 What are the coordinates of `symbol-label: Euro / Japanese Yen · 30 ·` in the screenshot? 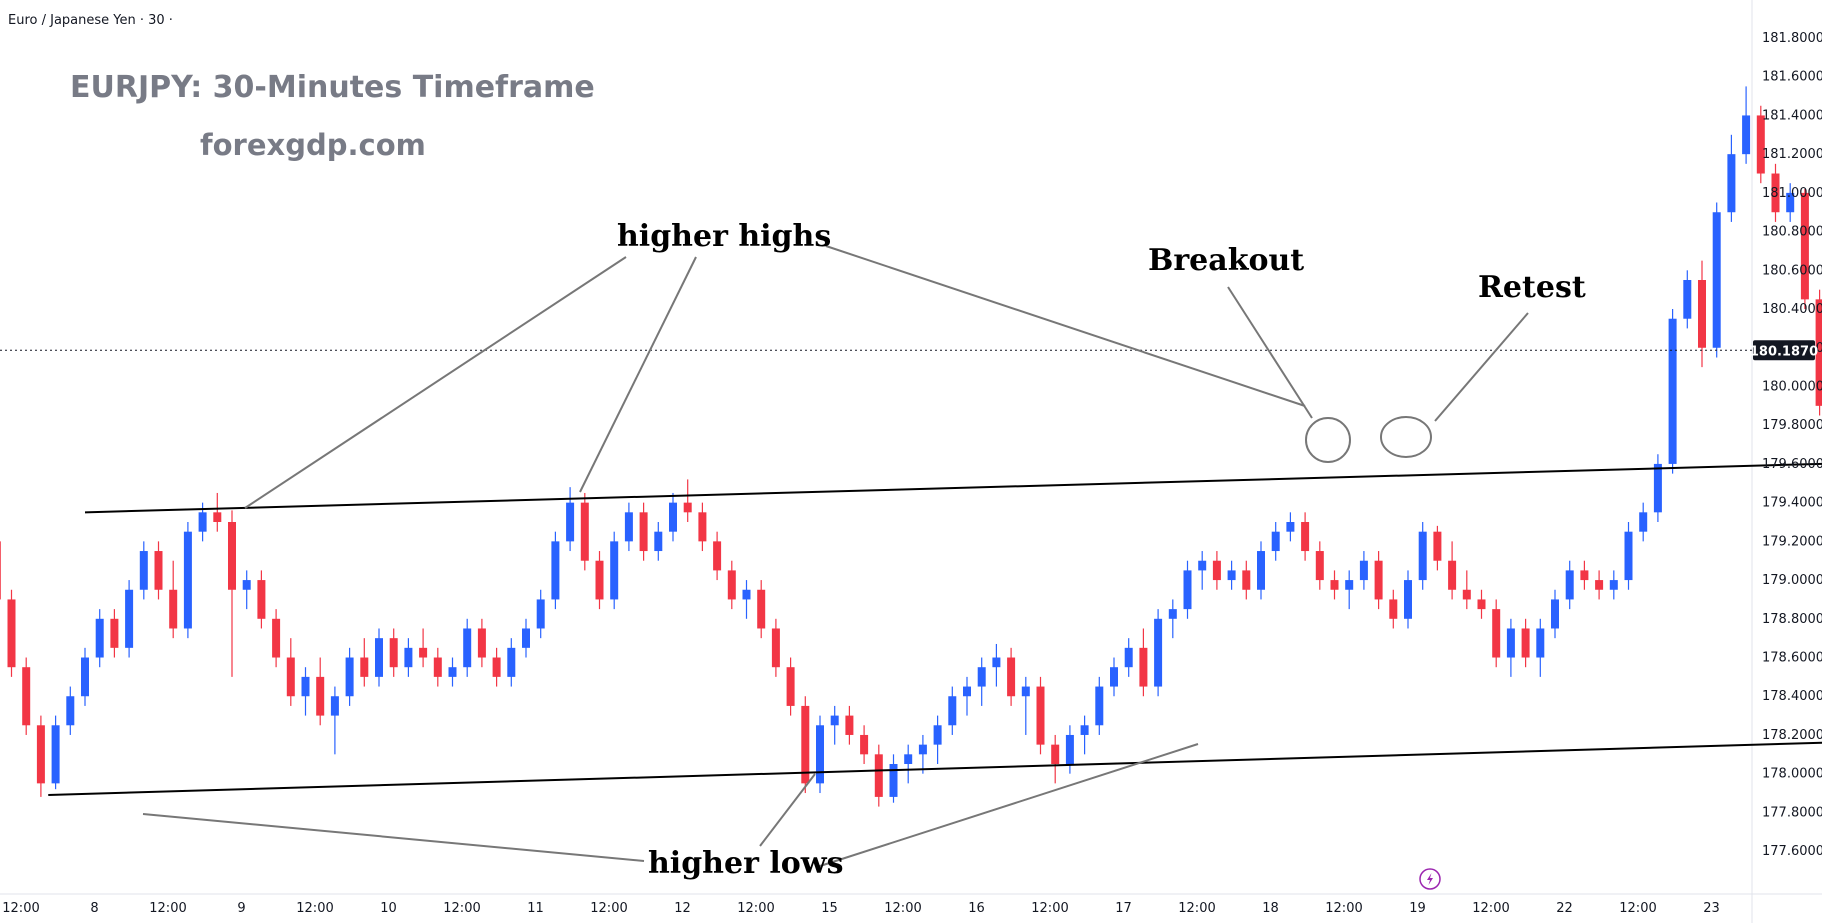 It's located at (90, 20).